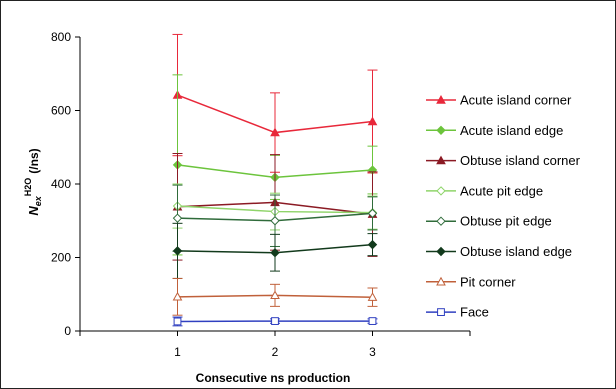 This screenshot has height=389, width=616. What do you see at coordinates (28, 187) in the screenshot?
I see `y-axis-label-sup: H2O` at bounding box center [28, 187].